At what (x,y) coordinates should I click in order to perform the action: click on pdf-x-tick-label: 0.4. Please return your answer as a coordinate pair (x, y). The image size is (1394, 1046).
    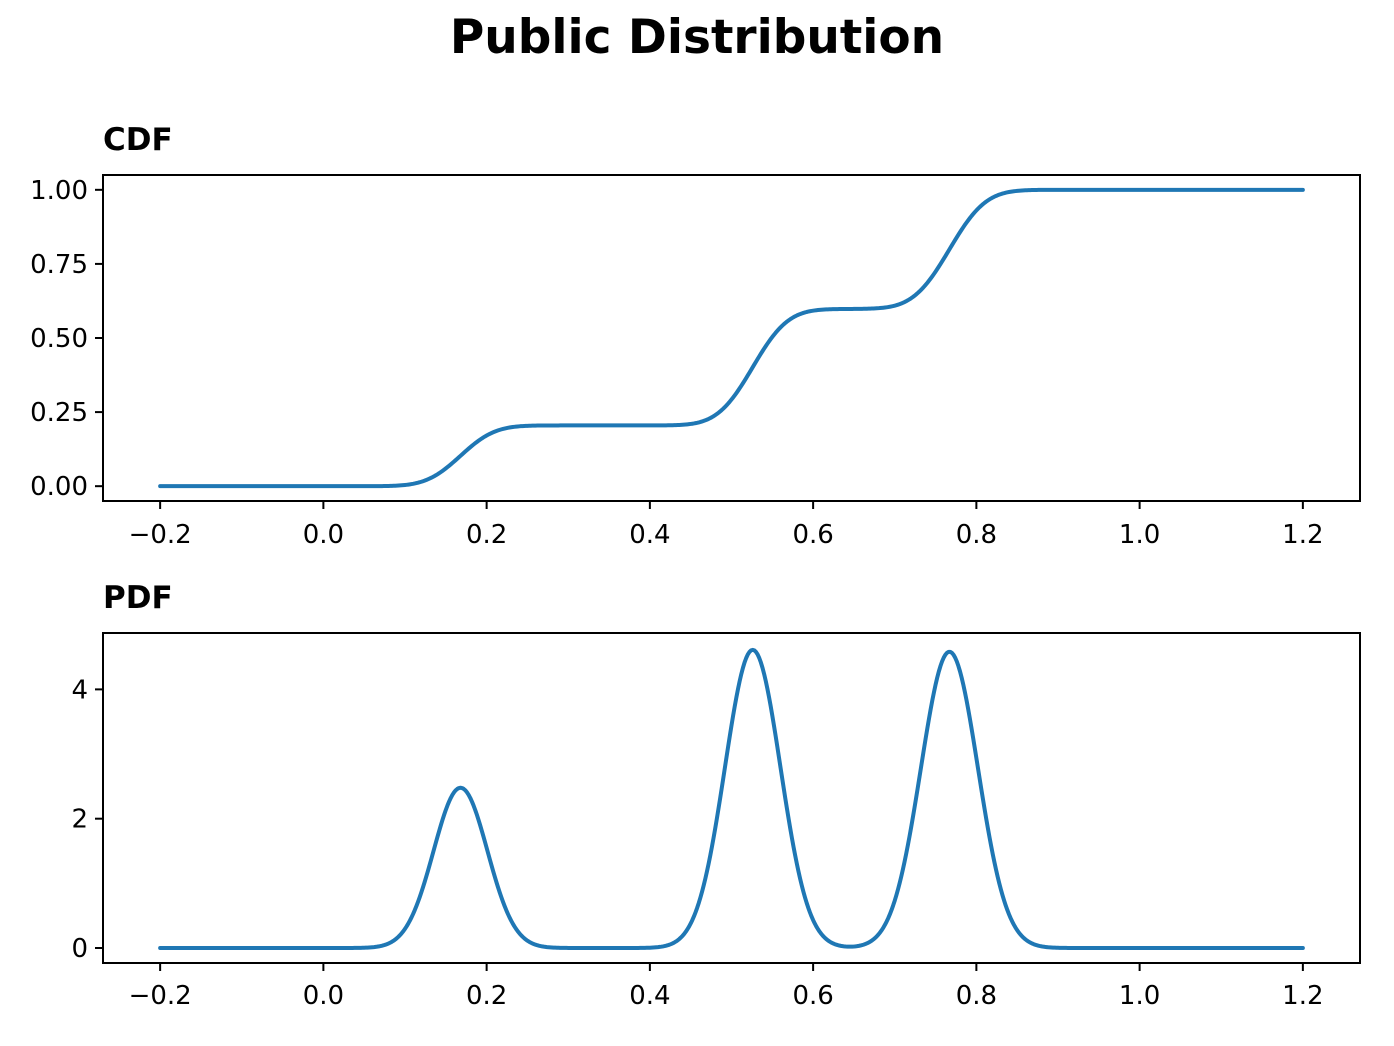
    Looking at the image, I should click on (649, 996).